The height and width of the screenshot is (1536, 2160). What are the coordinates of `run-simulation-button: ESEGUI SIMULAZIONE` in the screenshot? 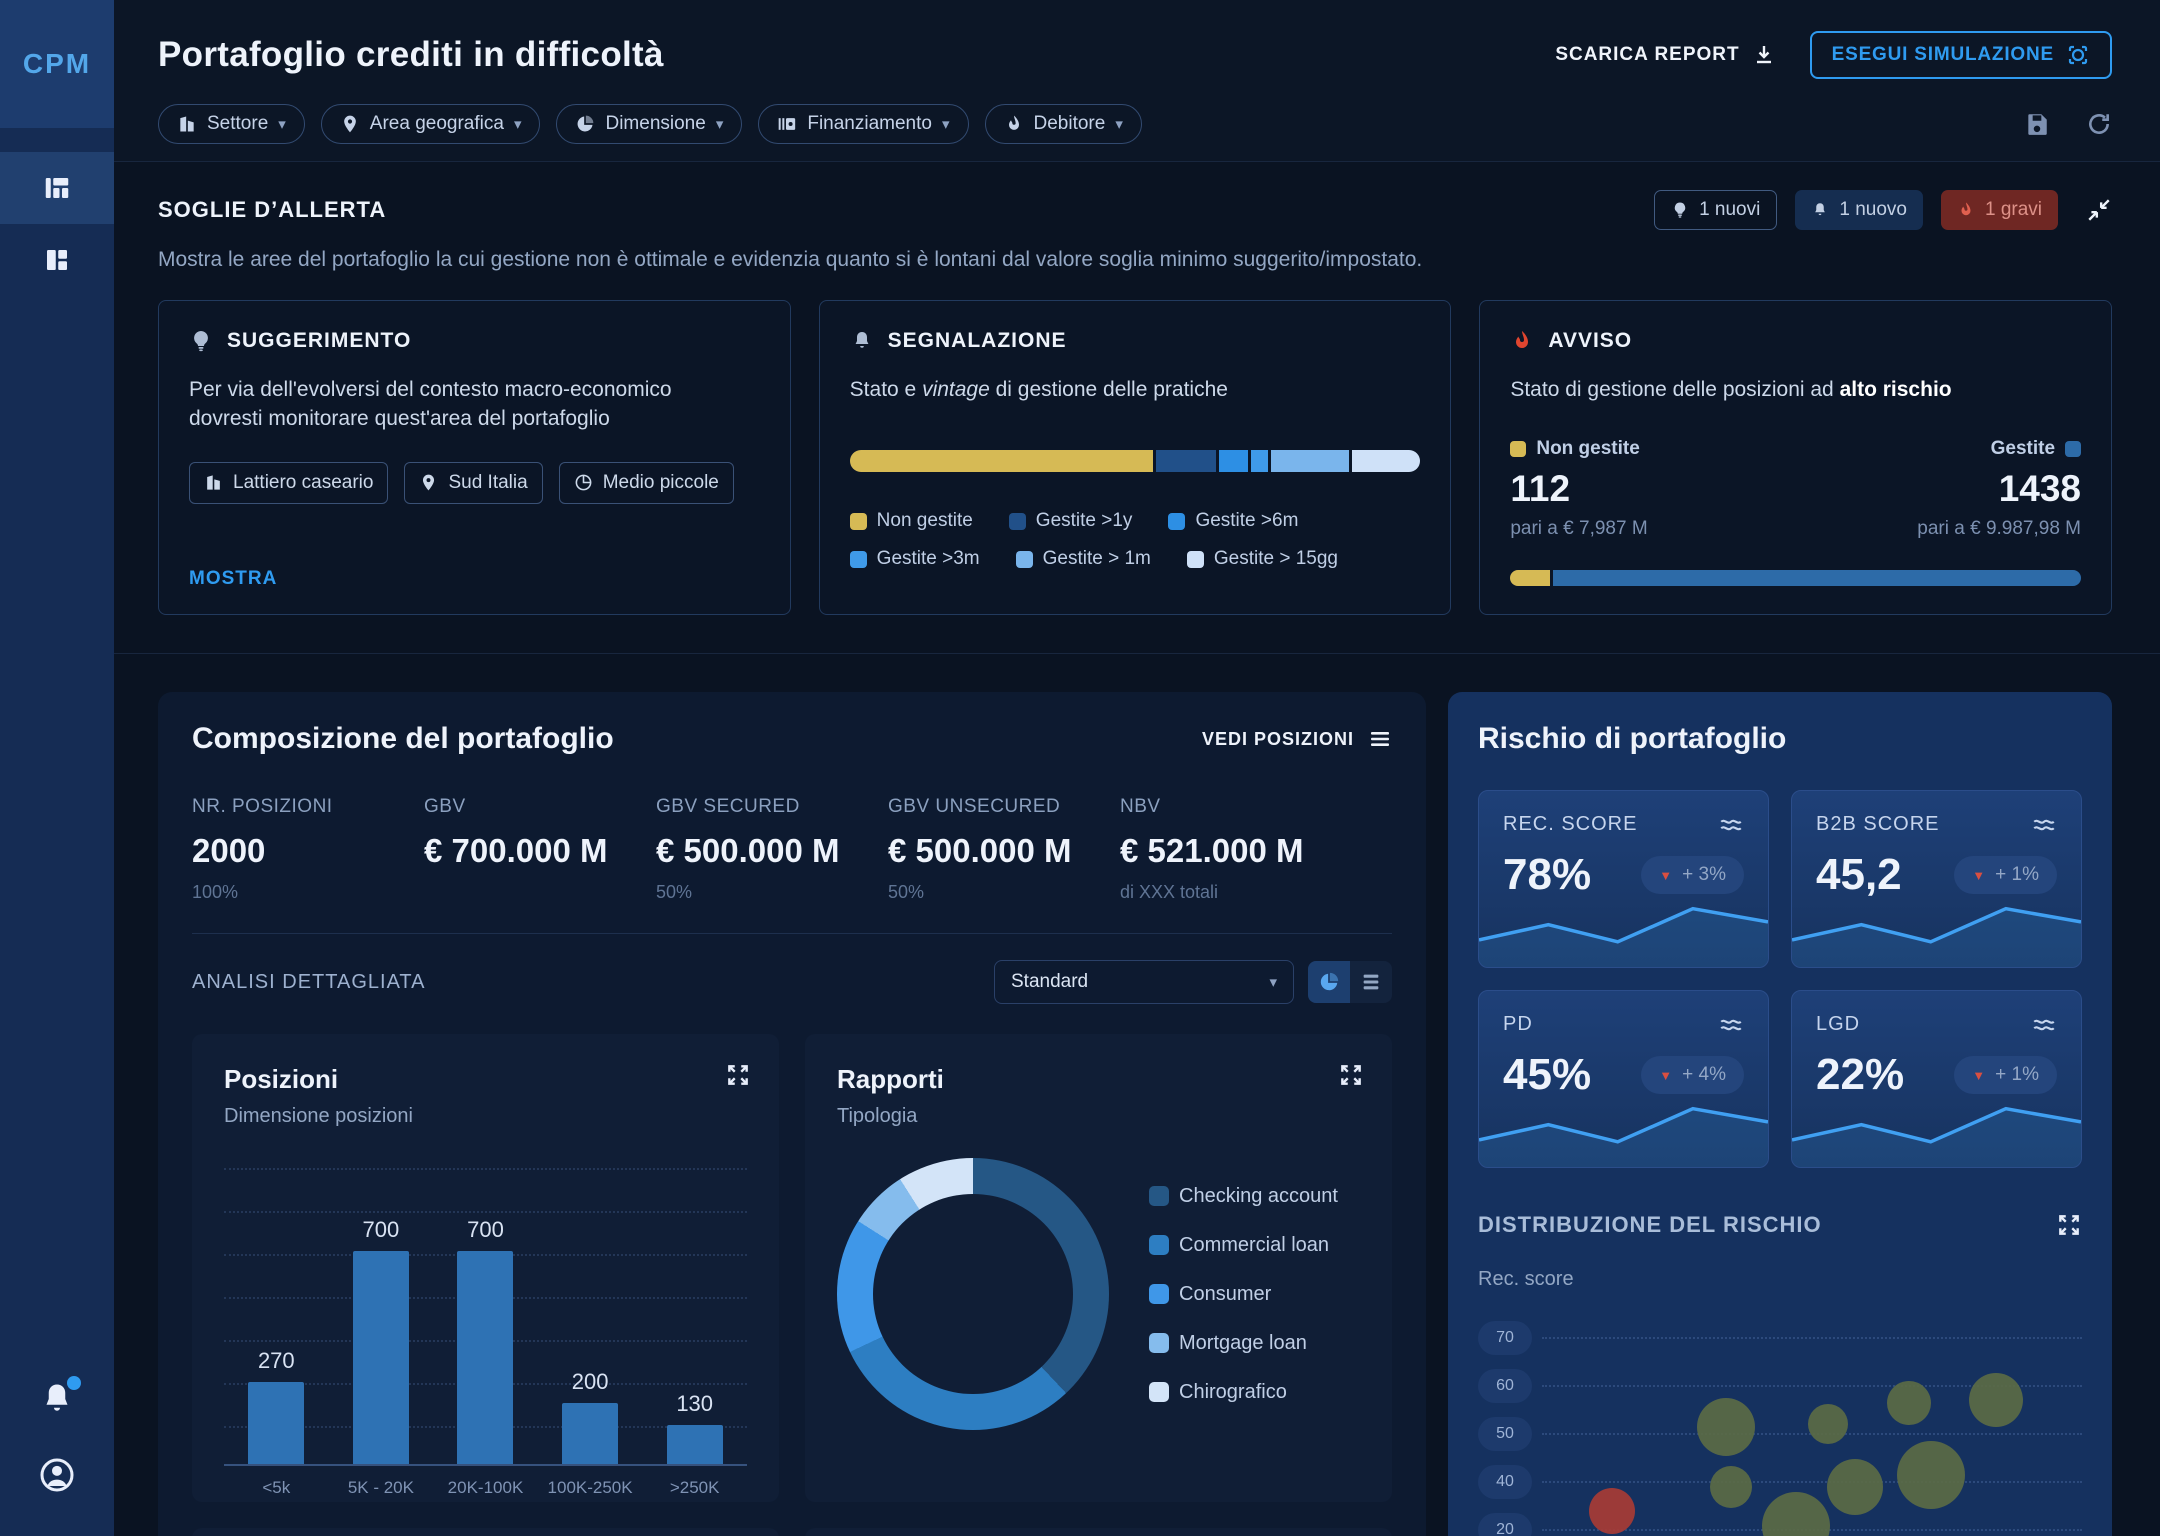 It's located at (1960, 55).